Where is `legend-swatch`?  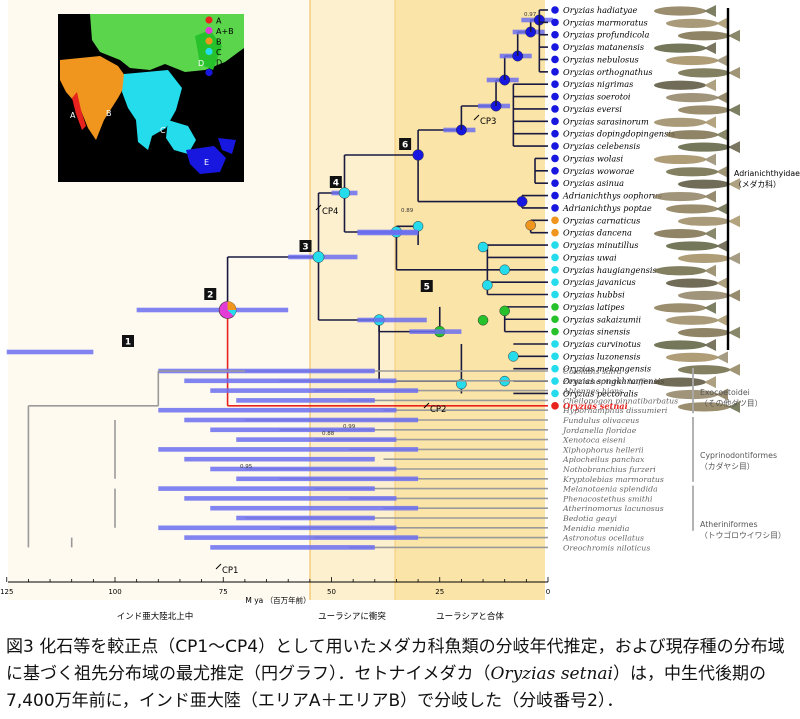
legend-swatch is located at coordinates (209, 41).